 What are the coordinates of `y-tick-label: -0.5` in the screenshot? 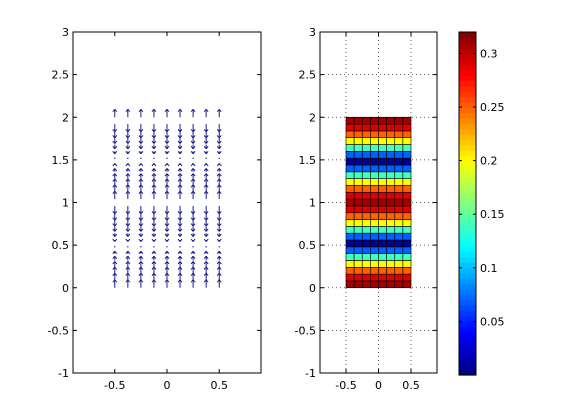 It's located at (58, 330).